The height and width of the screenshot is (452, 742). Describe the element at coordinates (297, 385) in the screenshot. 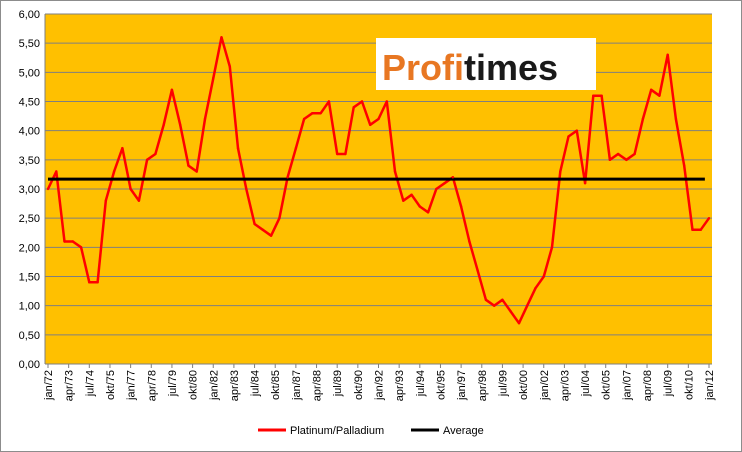

I see `x-tick-label: jan/87` at that location.